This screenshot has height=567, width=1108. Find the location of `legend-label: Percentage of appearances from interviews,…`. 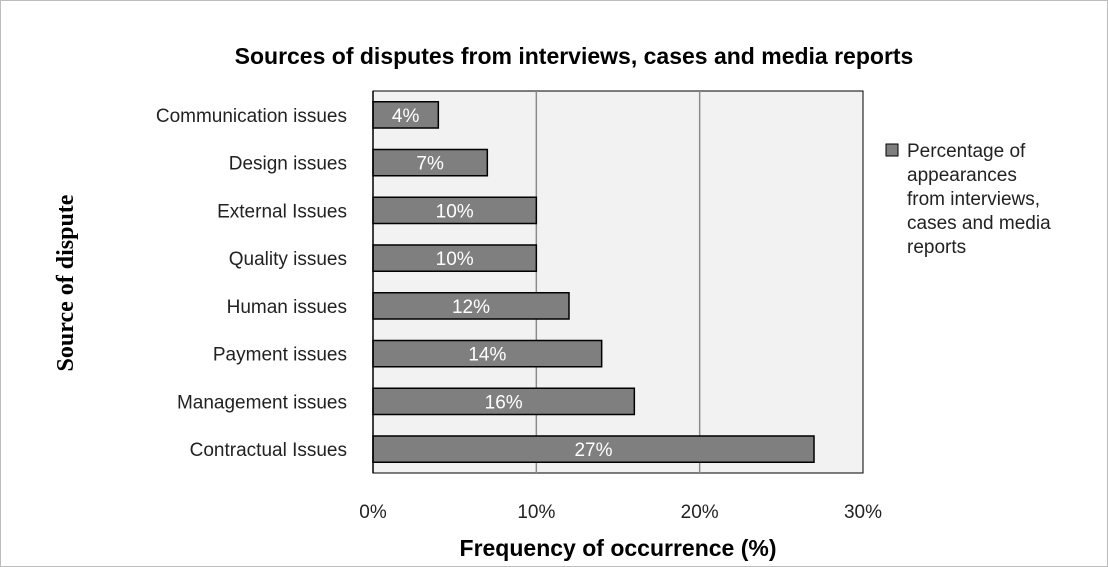

legend-label: Percentage of appearances from interviews,… is located at coordinates (979, 199).